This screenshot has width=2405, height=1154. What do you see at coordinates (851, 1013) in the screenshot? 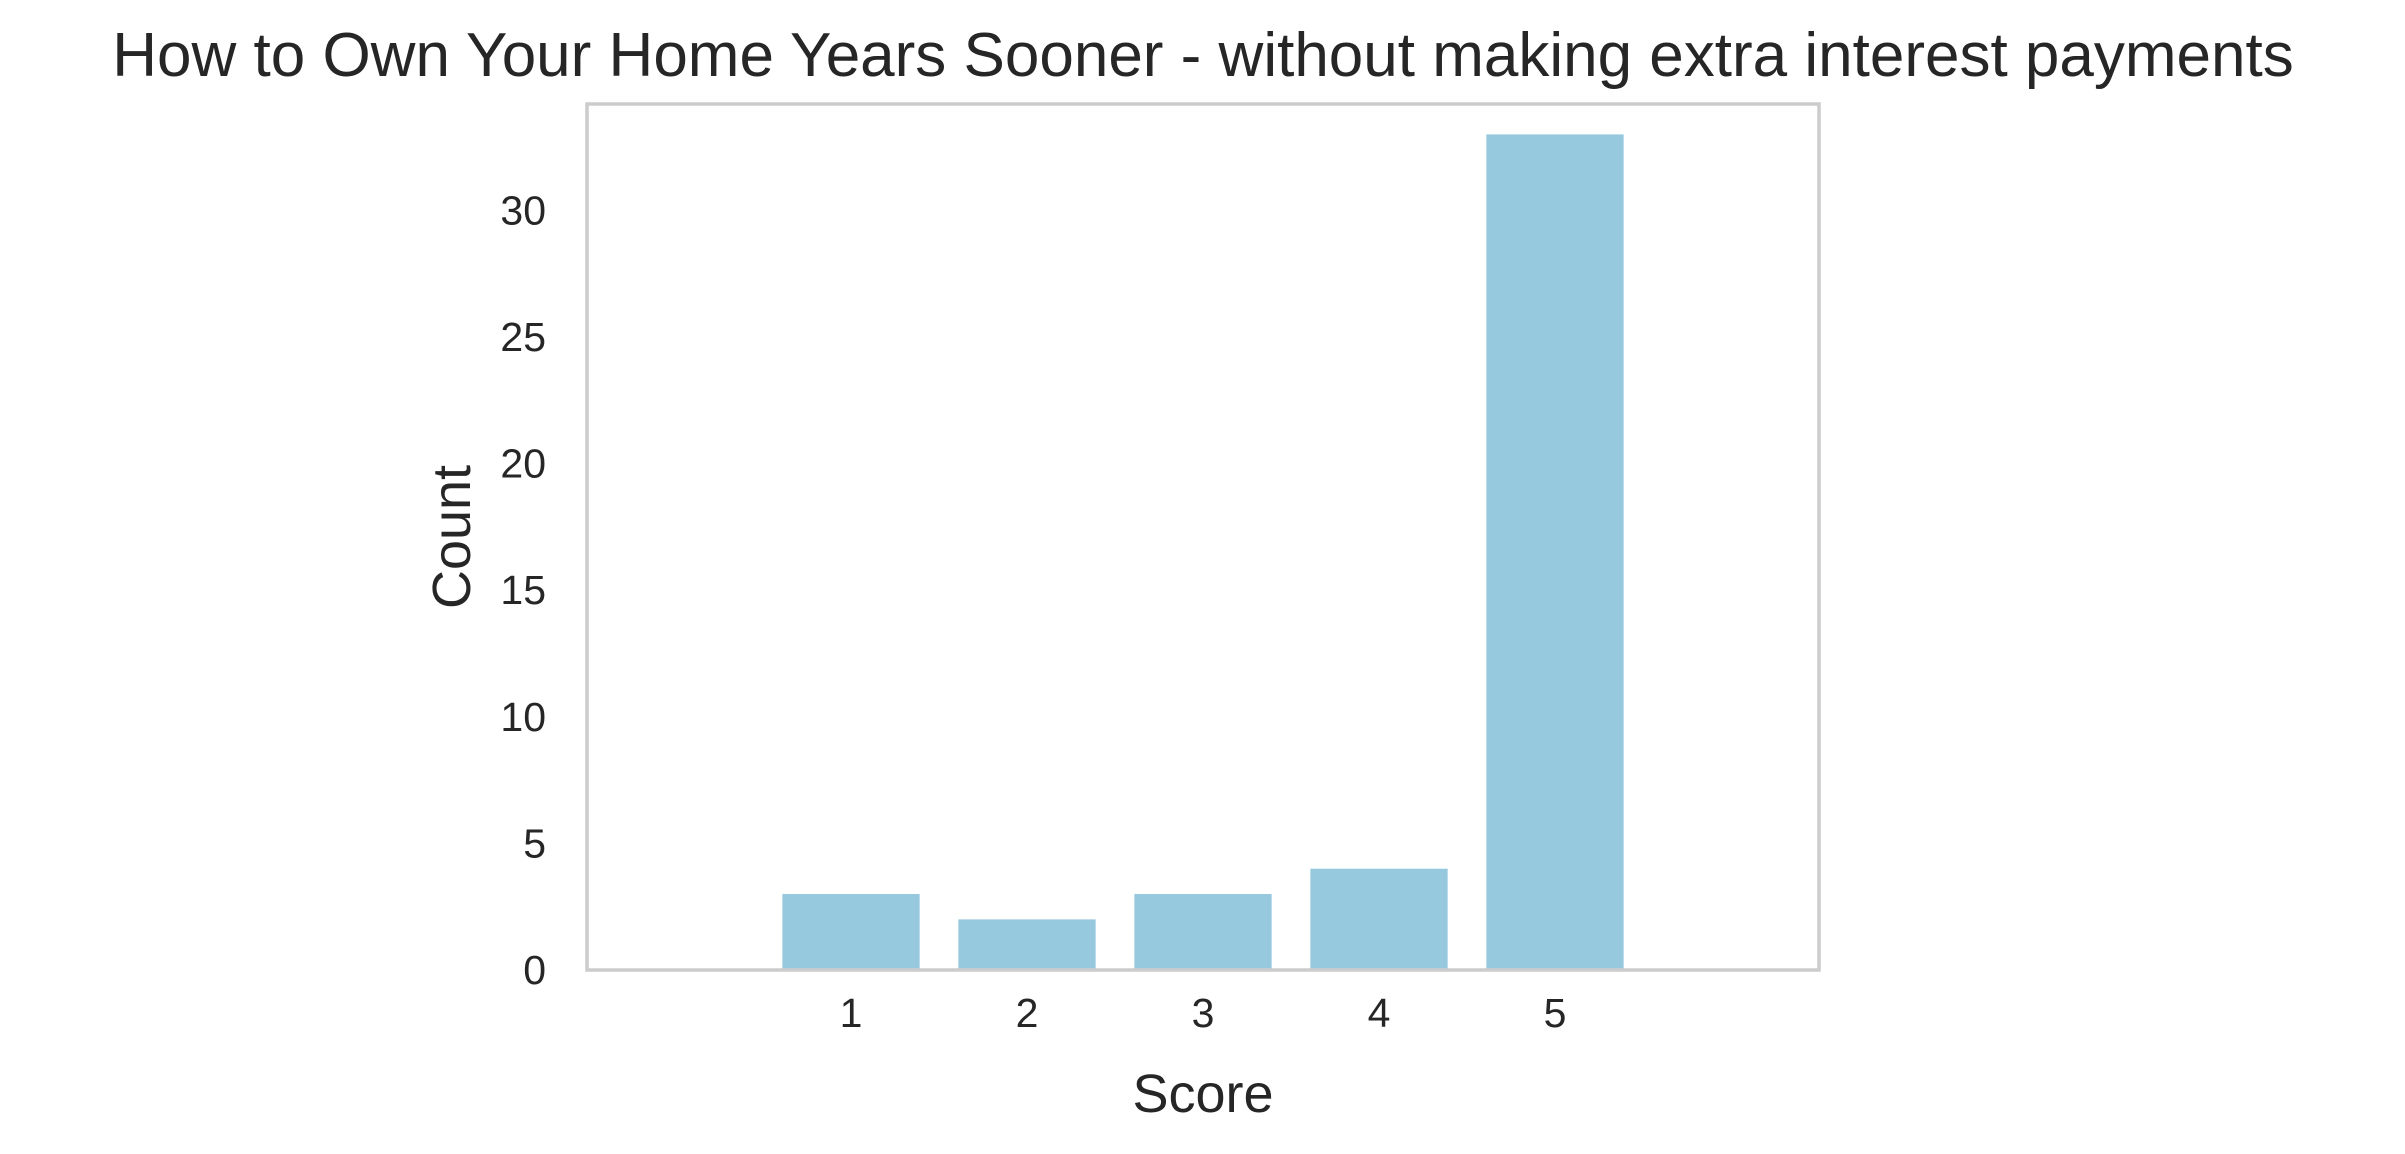
I see `x-tick-label: 1` at bounding box center [851, 1013].